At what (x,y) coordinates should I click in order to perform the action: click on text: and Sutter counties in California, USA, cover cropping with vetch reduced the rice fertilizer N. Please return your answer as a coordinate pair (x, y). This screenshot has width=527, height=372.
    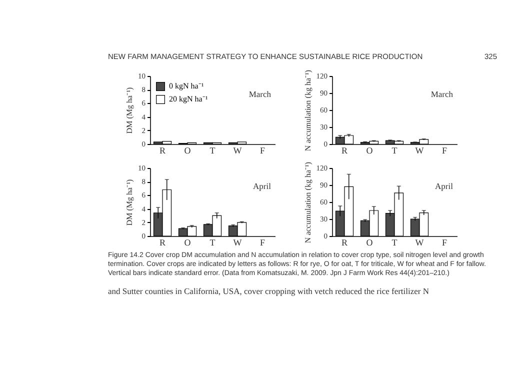
    Looking at the image, I should click on (269, 291).